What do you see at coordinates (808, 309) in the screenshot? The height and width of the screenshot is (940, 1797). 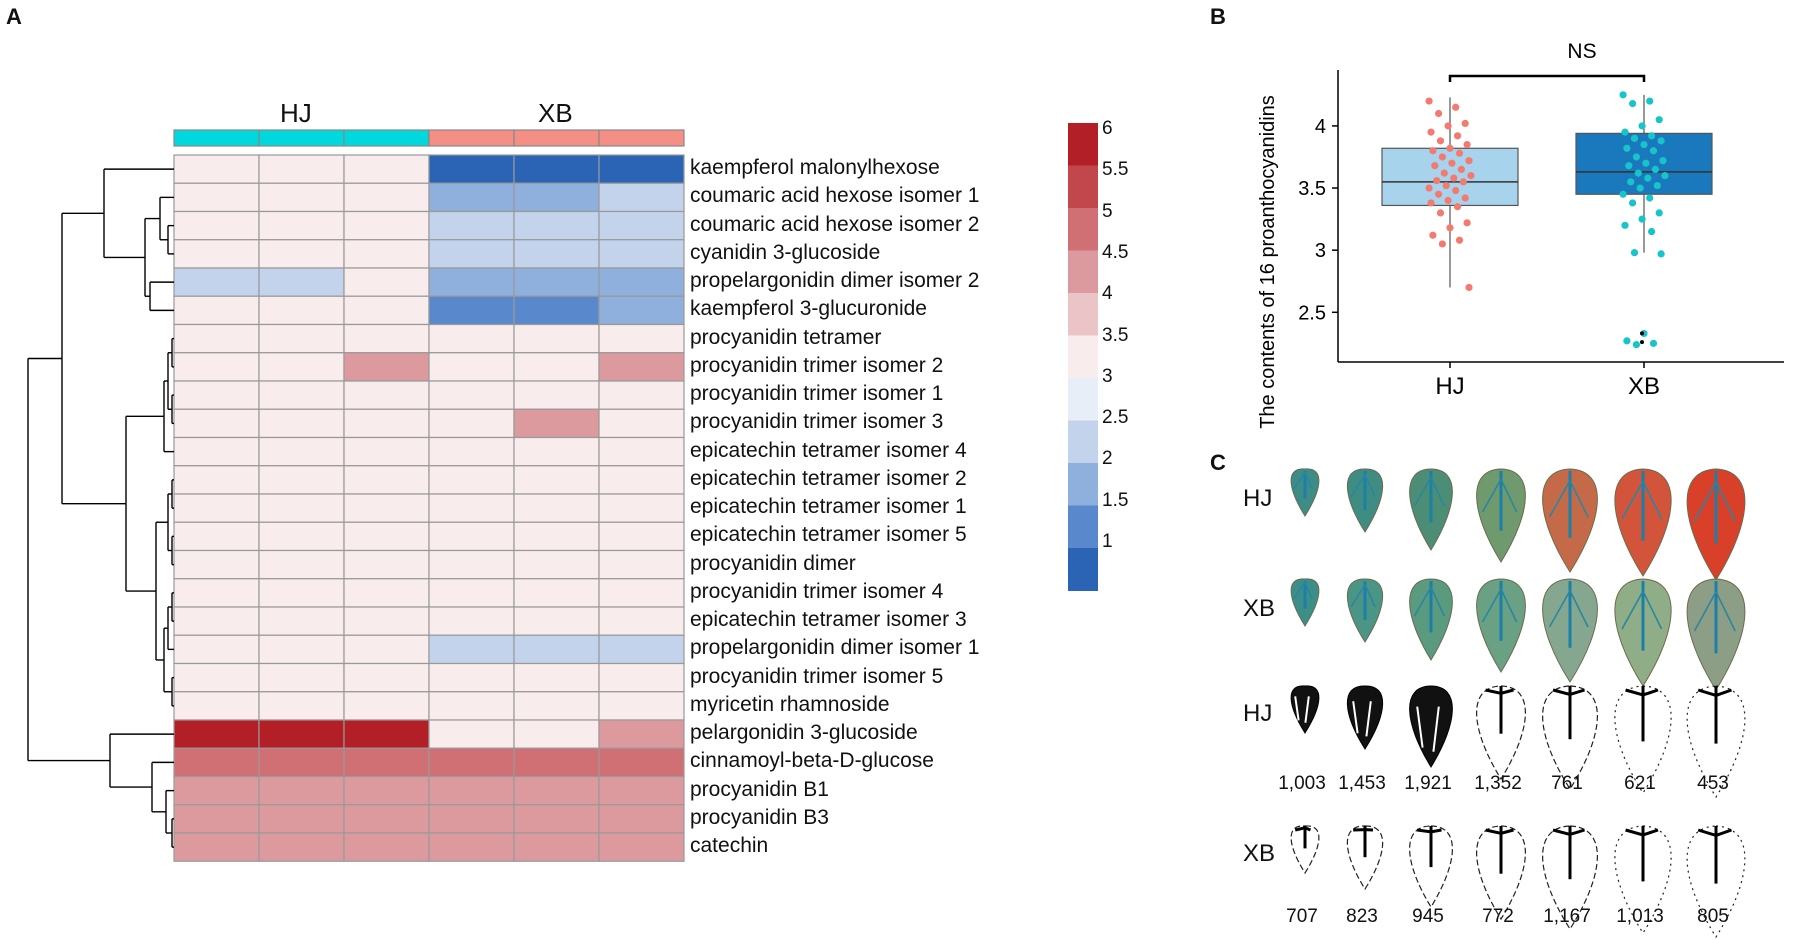 I see `heatmap-row-label: kaempferol 3-glucuronide` at bounding box center [808, 309].